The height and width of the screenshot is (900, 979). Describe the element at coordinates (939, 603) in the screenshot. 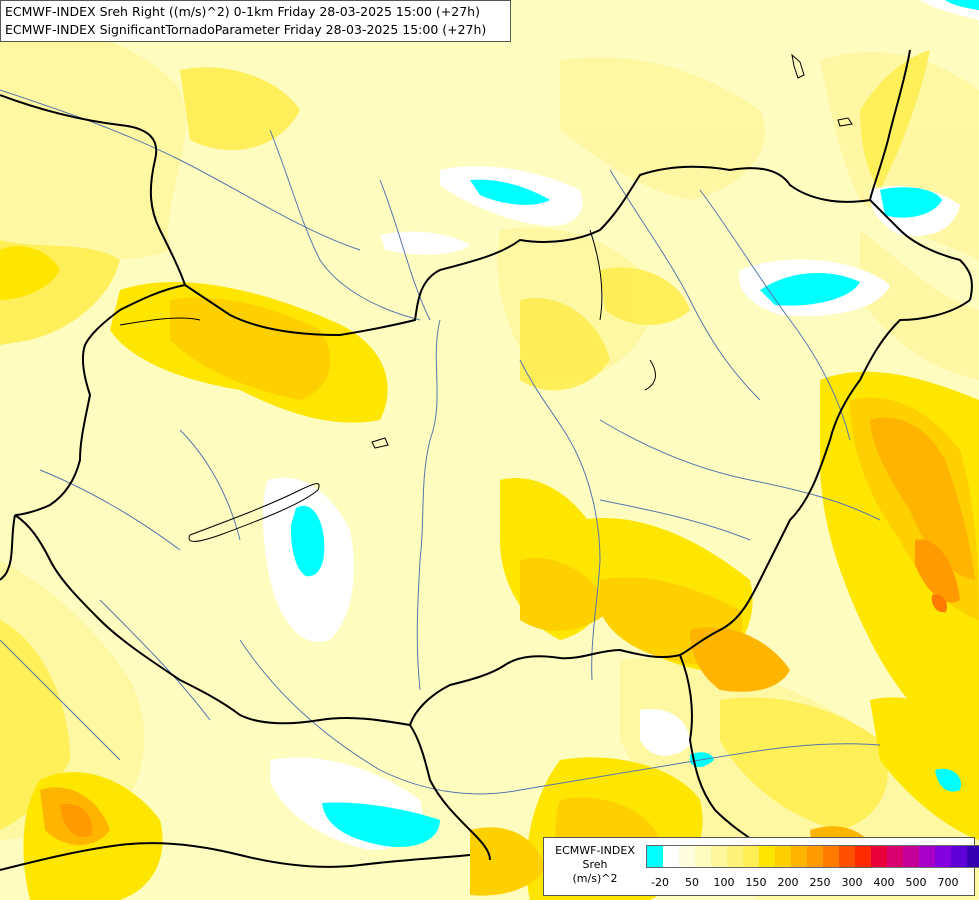

I see `shade-red-orange` at that location.